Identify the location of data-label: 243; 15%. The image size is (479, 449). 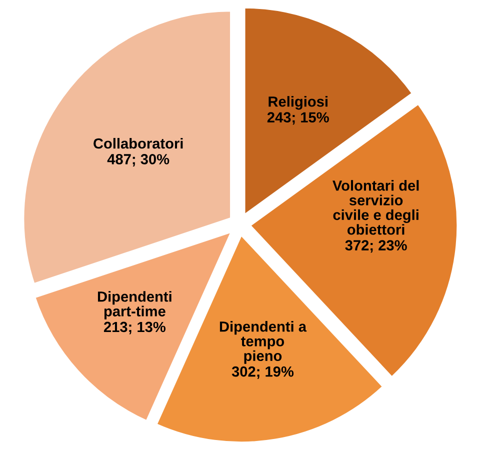
(298, 118).